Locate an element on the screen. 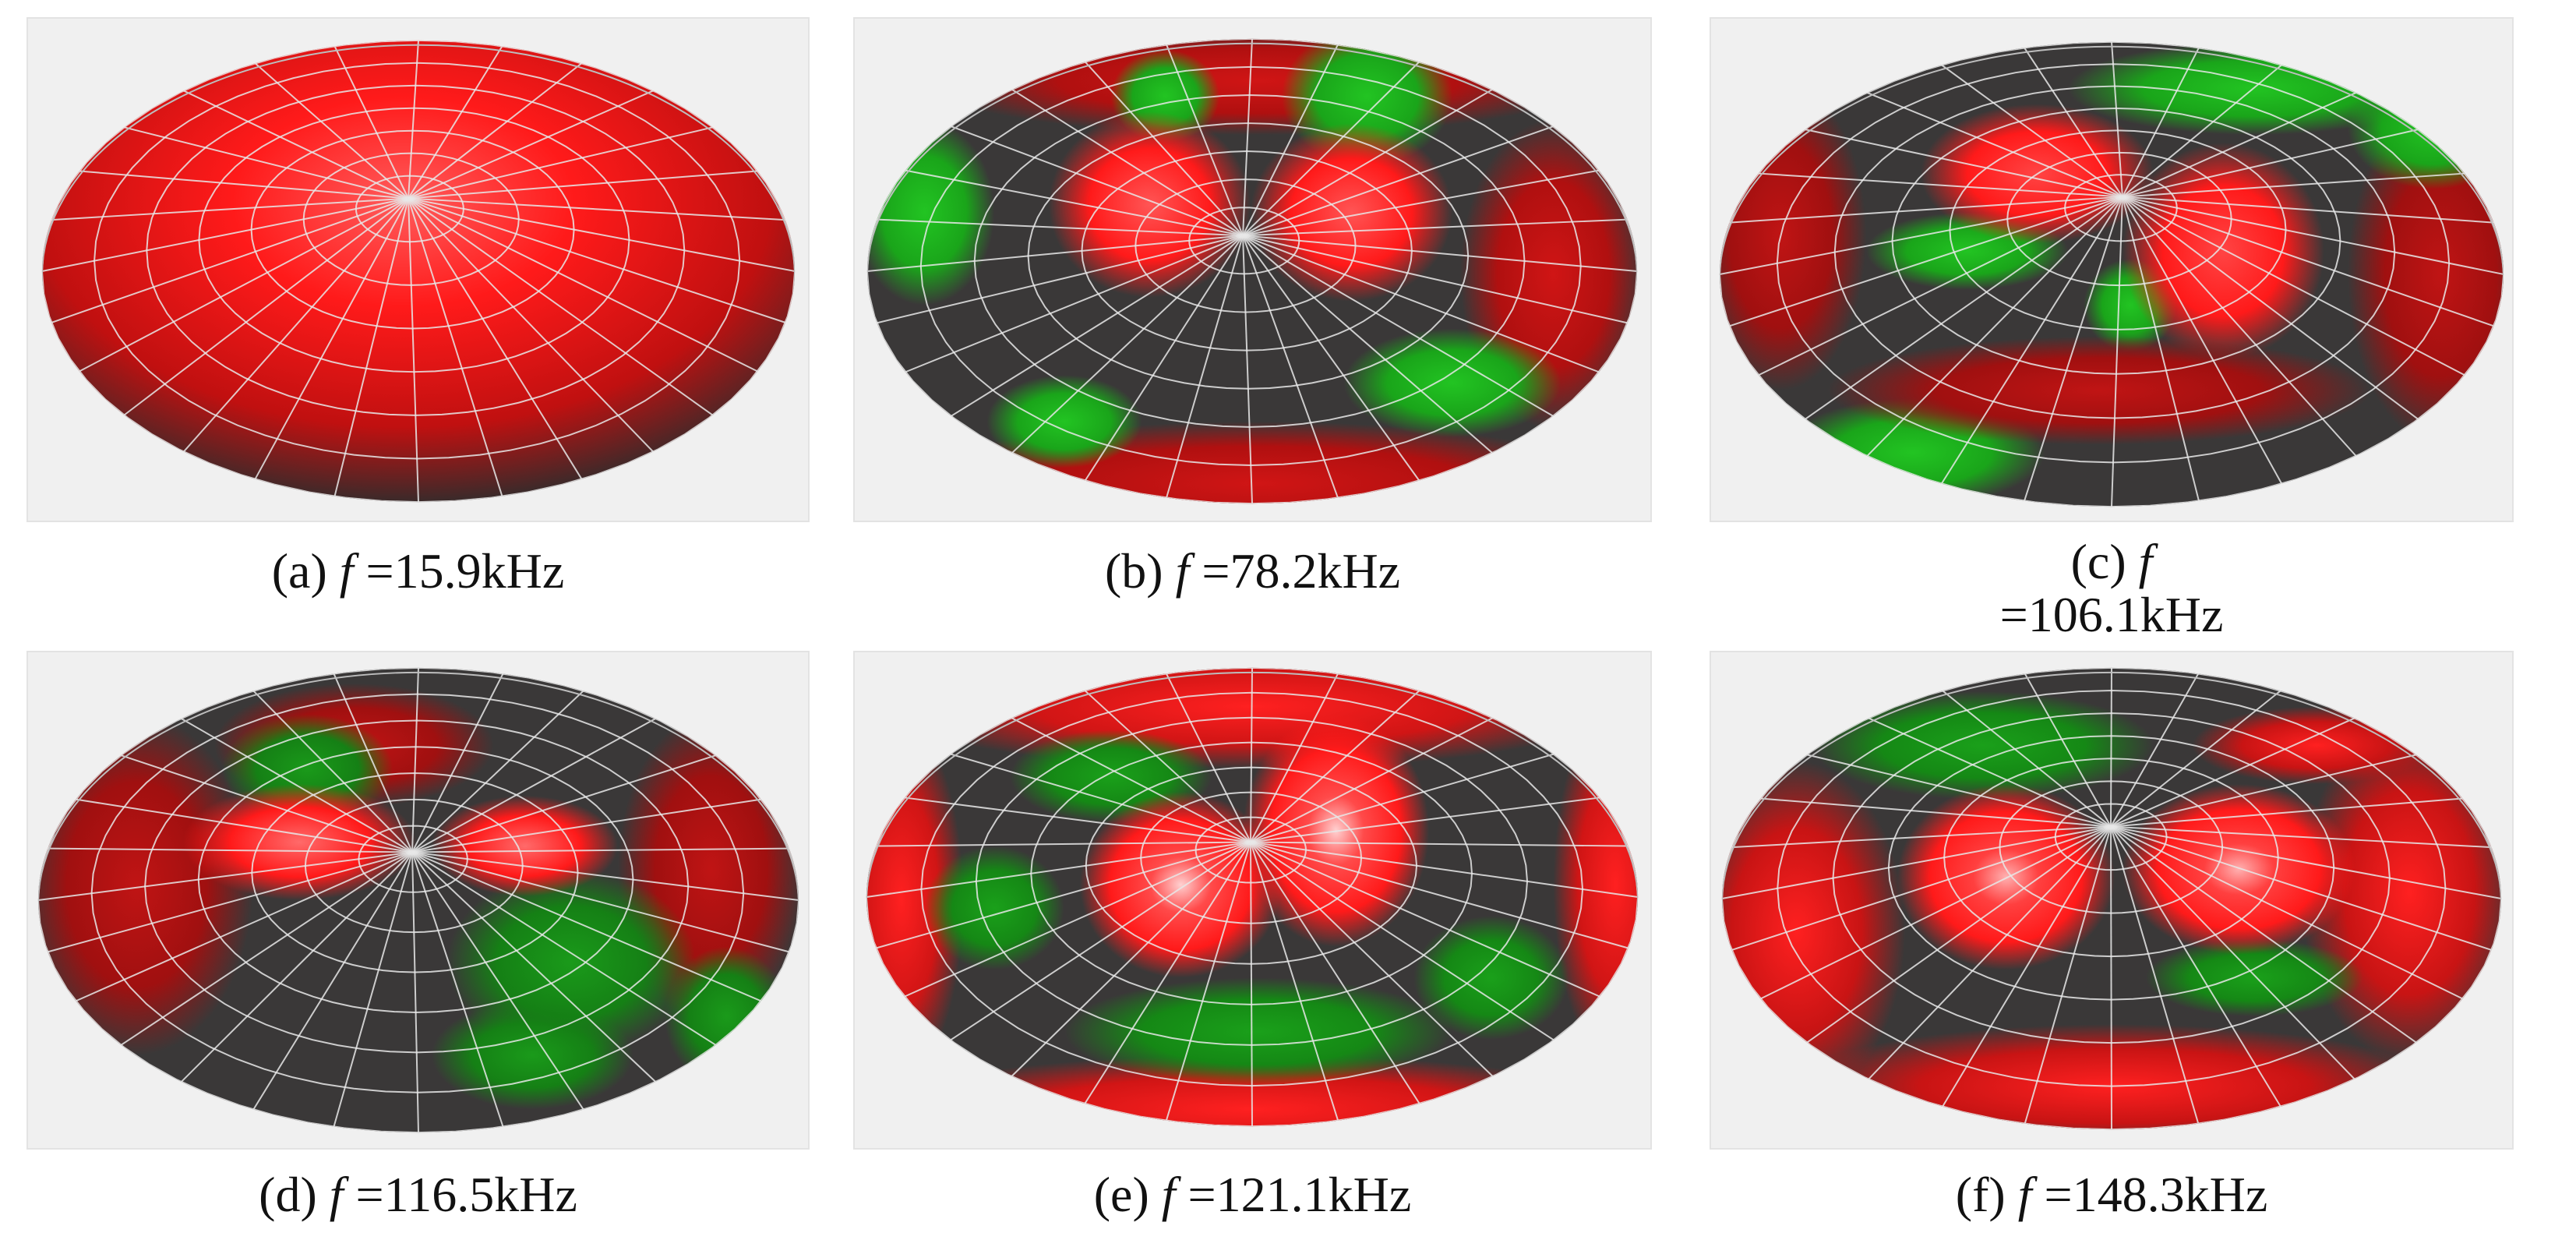  mode-shape-panel-b is located at coordinates (1252, 270).